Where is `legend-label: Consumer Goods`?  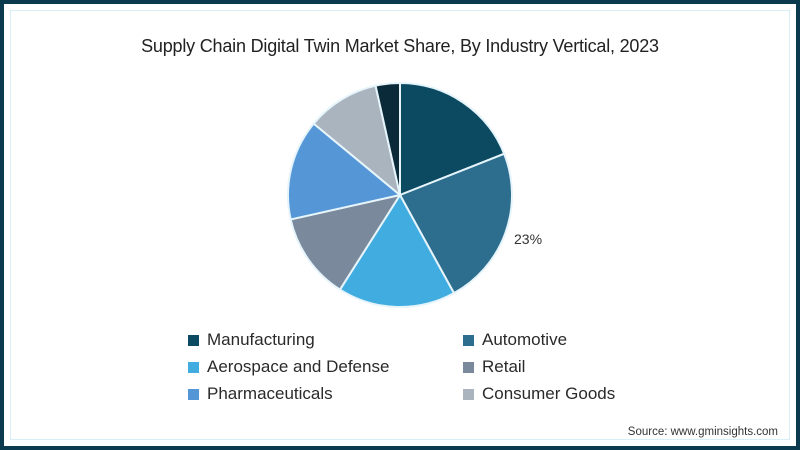 legend-label: Consumer Goods is located at coordinates (549, 393).